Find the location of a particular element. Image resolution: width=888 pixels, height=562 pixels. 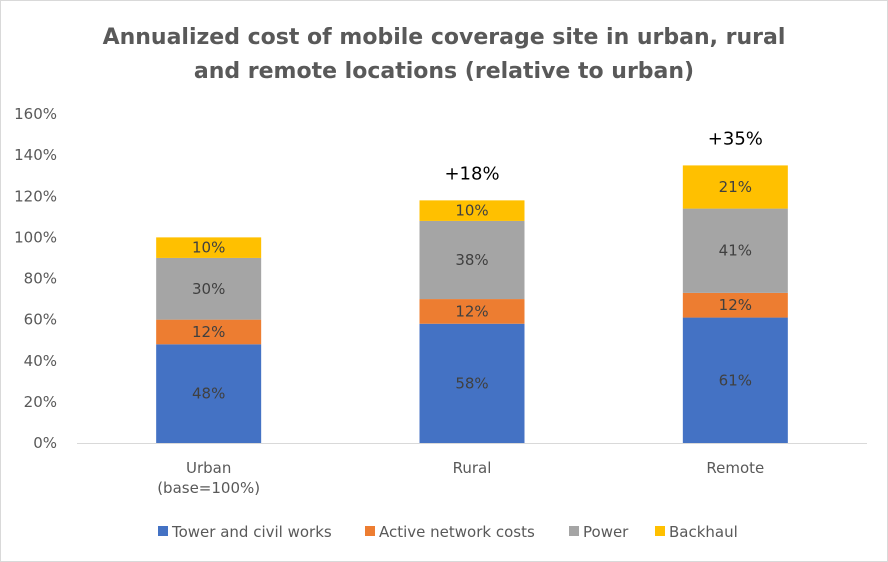

y-tick-label: 0% is located at coordinates (45, 443).